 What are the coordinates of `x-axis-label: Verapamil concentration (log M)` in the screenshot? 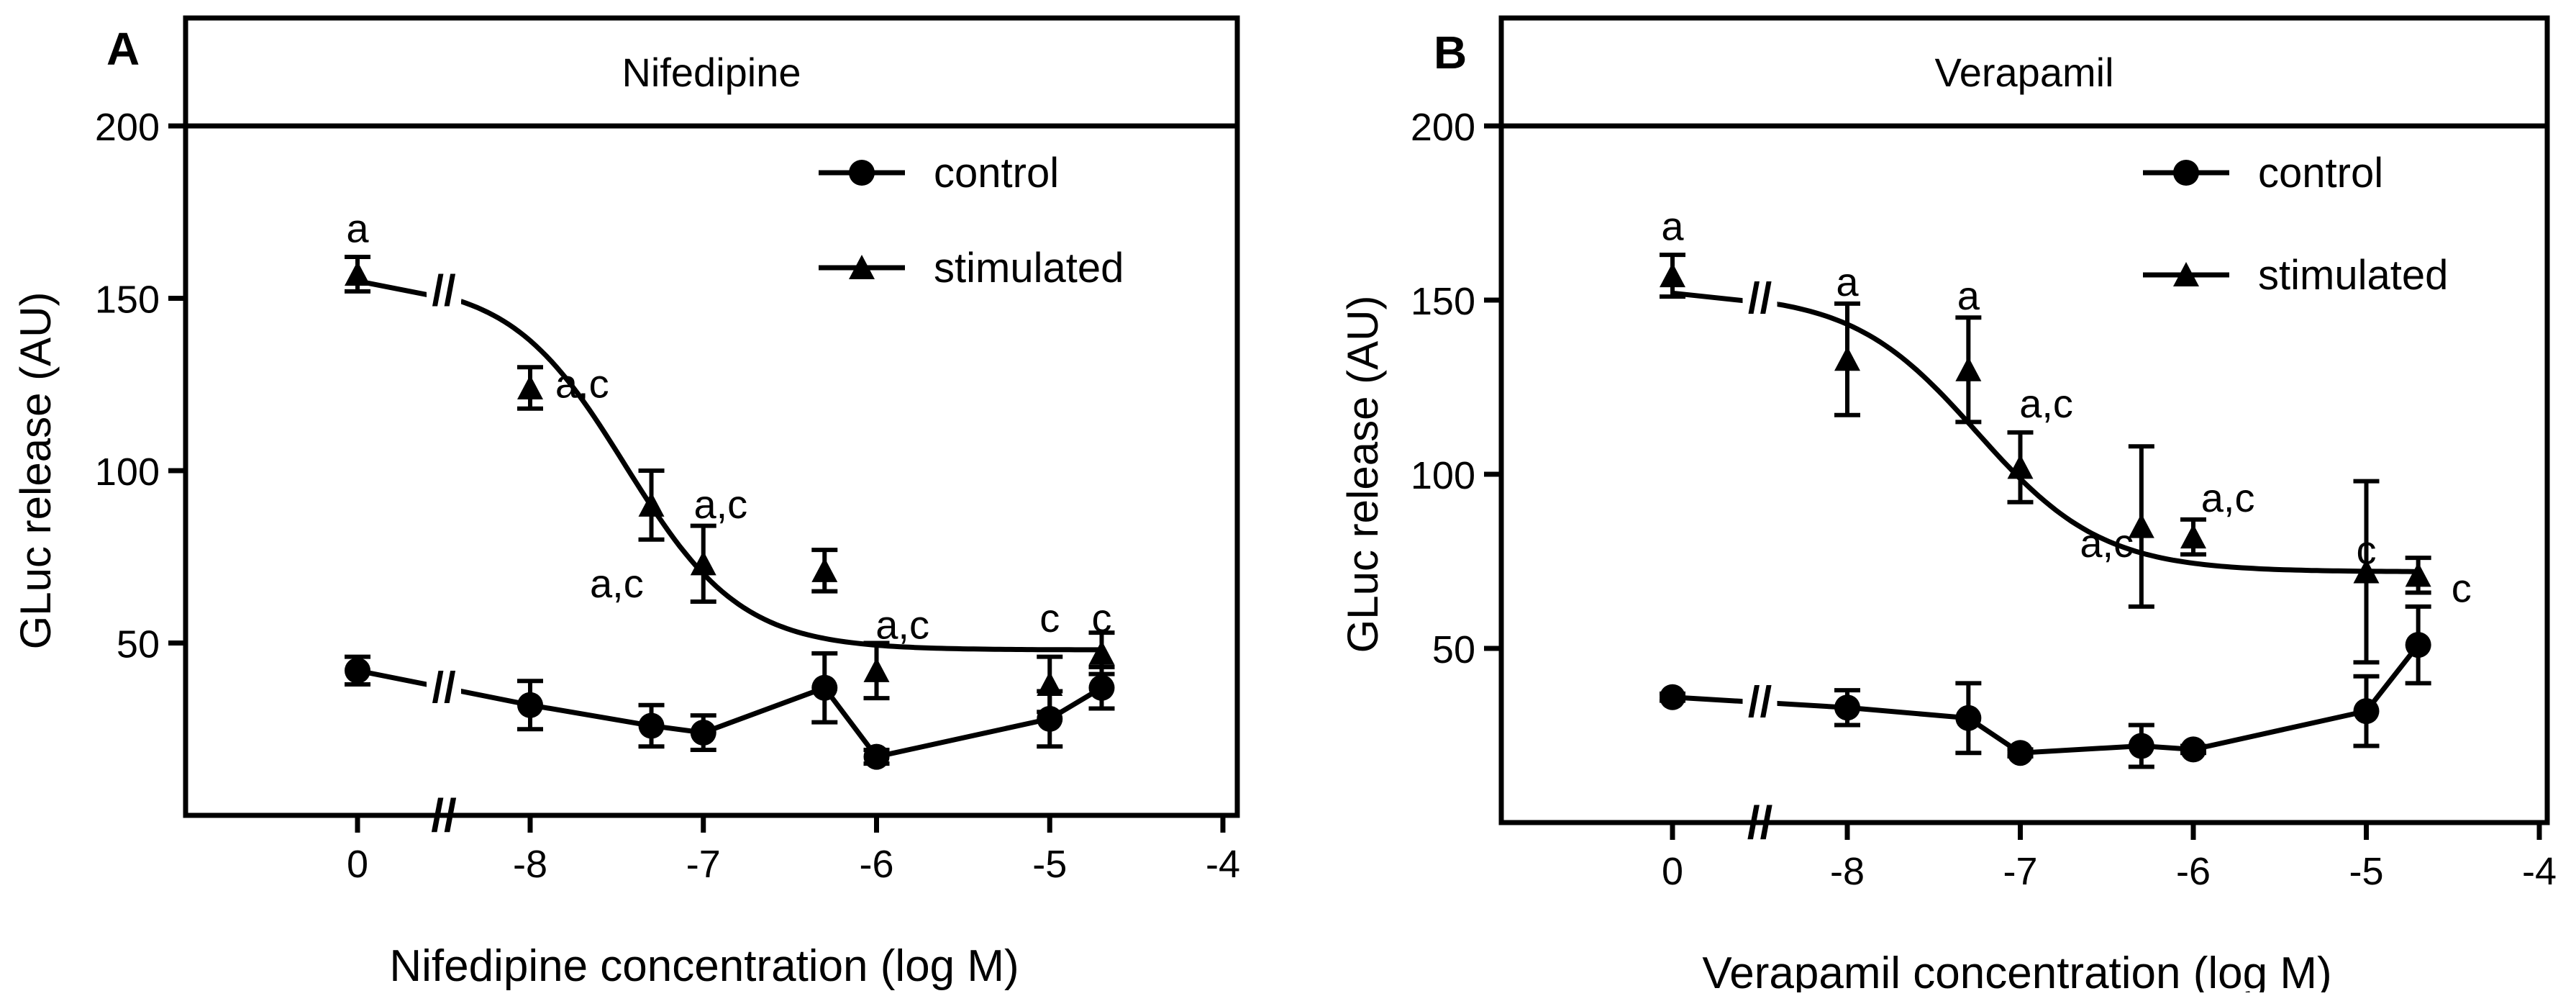 It's located at (2016, 970).